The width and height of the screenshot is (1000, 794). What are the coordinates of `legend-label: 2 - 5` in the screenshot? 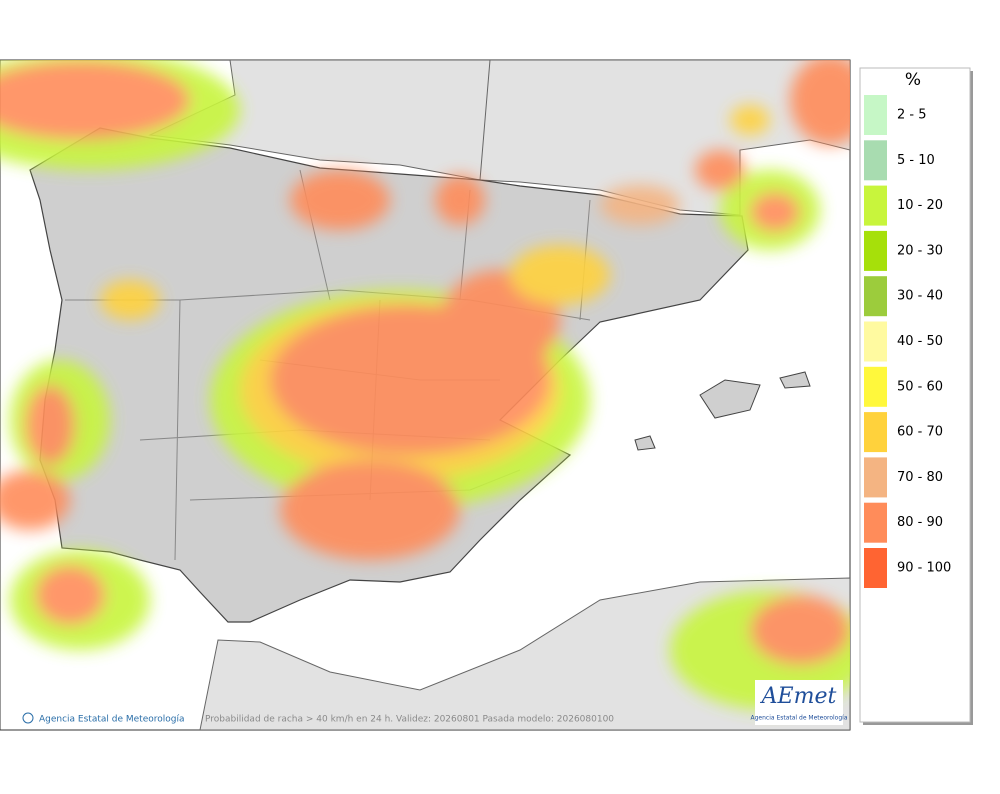 It's located at (912, 115).